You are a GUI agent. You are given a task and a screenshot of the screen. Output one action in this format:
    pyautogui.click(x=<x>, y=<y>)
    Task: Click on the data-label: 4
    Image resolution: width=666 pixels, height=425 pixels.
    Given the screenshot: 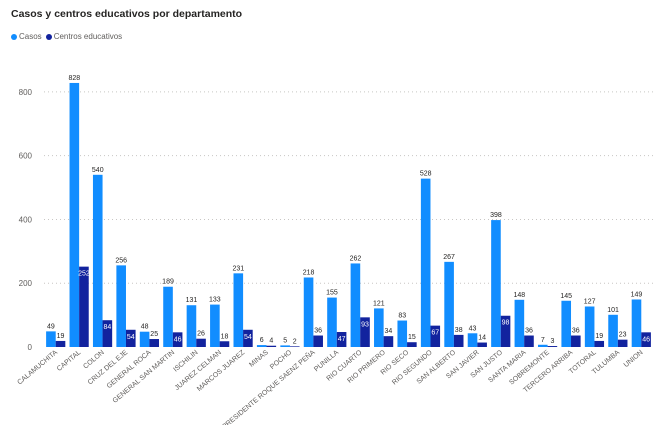 What is the action you would take?
    pyautogui.click(x=271, y=341)
    